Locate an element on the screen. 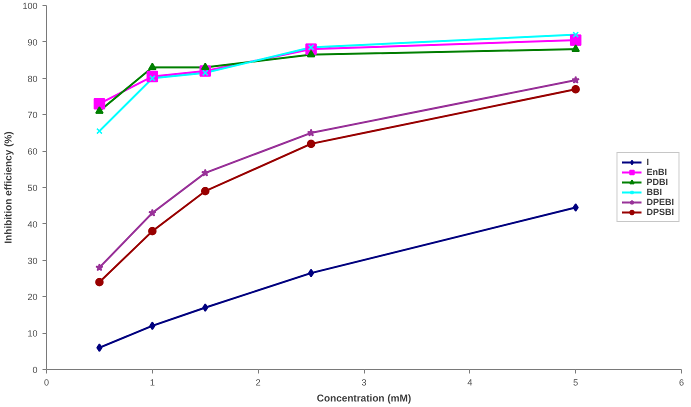 This screenshot has width=691, height=407. y-tick-label: 50 is located at coordinates (32, 188).